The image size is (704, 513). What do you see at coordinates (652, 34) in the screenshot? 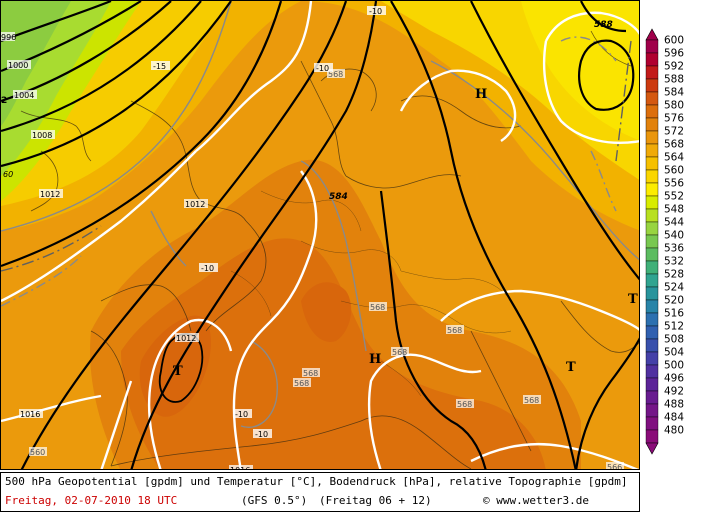
I see `legend-top-arrow` at bounding box center [652, 34].